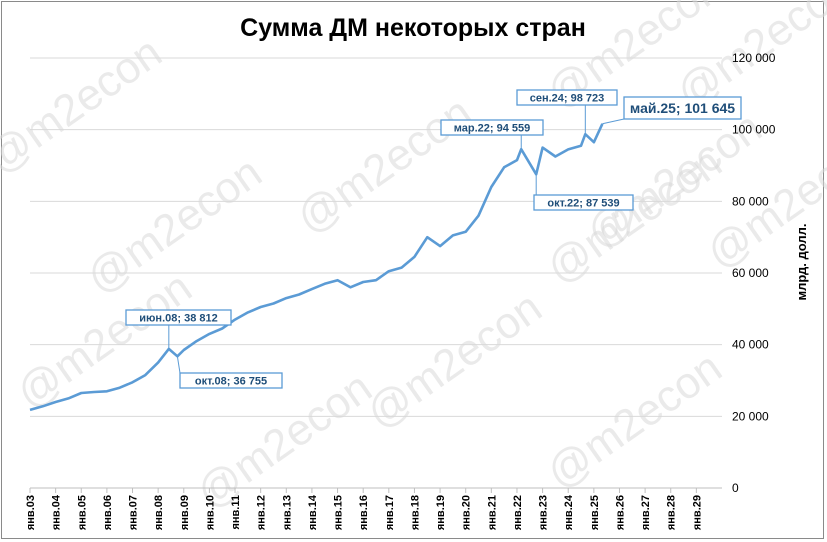 This screenshot has height=542, width=827. Describe the element at coordinates (754, 130) in the screenshot. I see `y-tick-label: 100 000` at that location.